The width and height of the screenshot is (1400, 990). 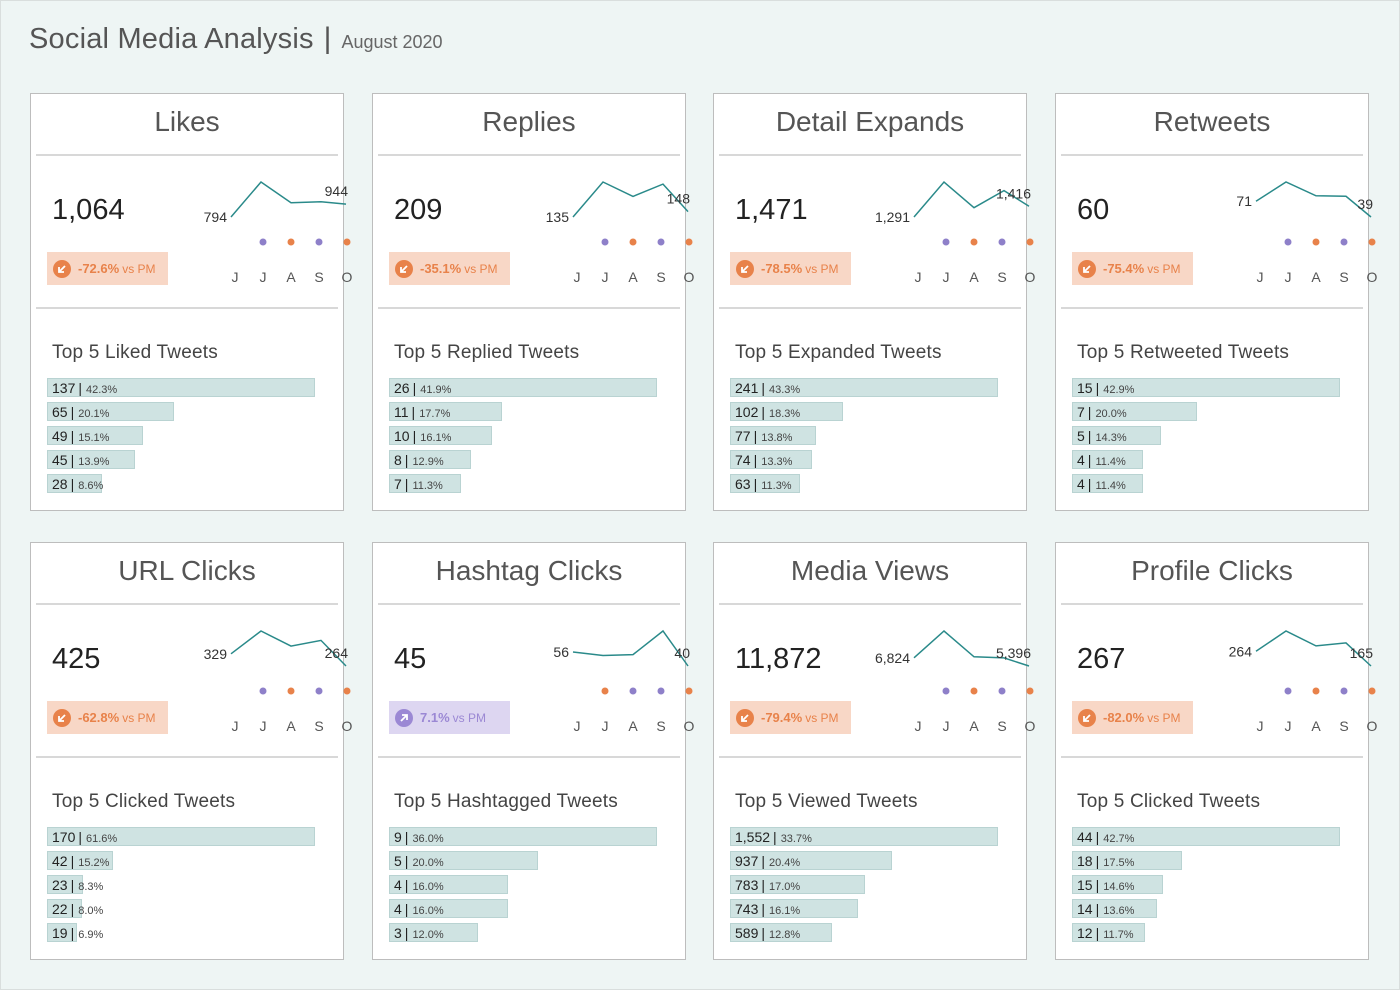 What do you see at coordinates (1119, 390) in the screenshot?
I see `top-tweet-percent: 42.9%` at bounding box center [1119, 390].